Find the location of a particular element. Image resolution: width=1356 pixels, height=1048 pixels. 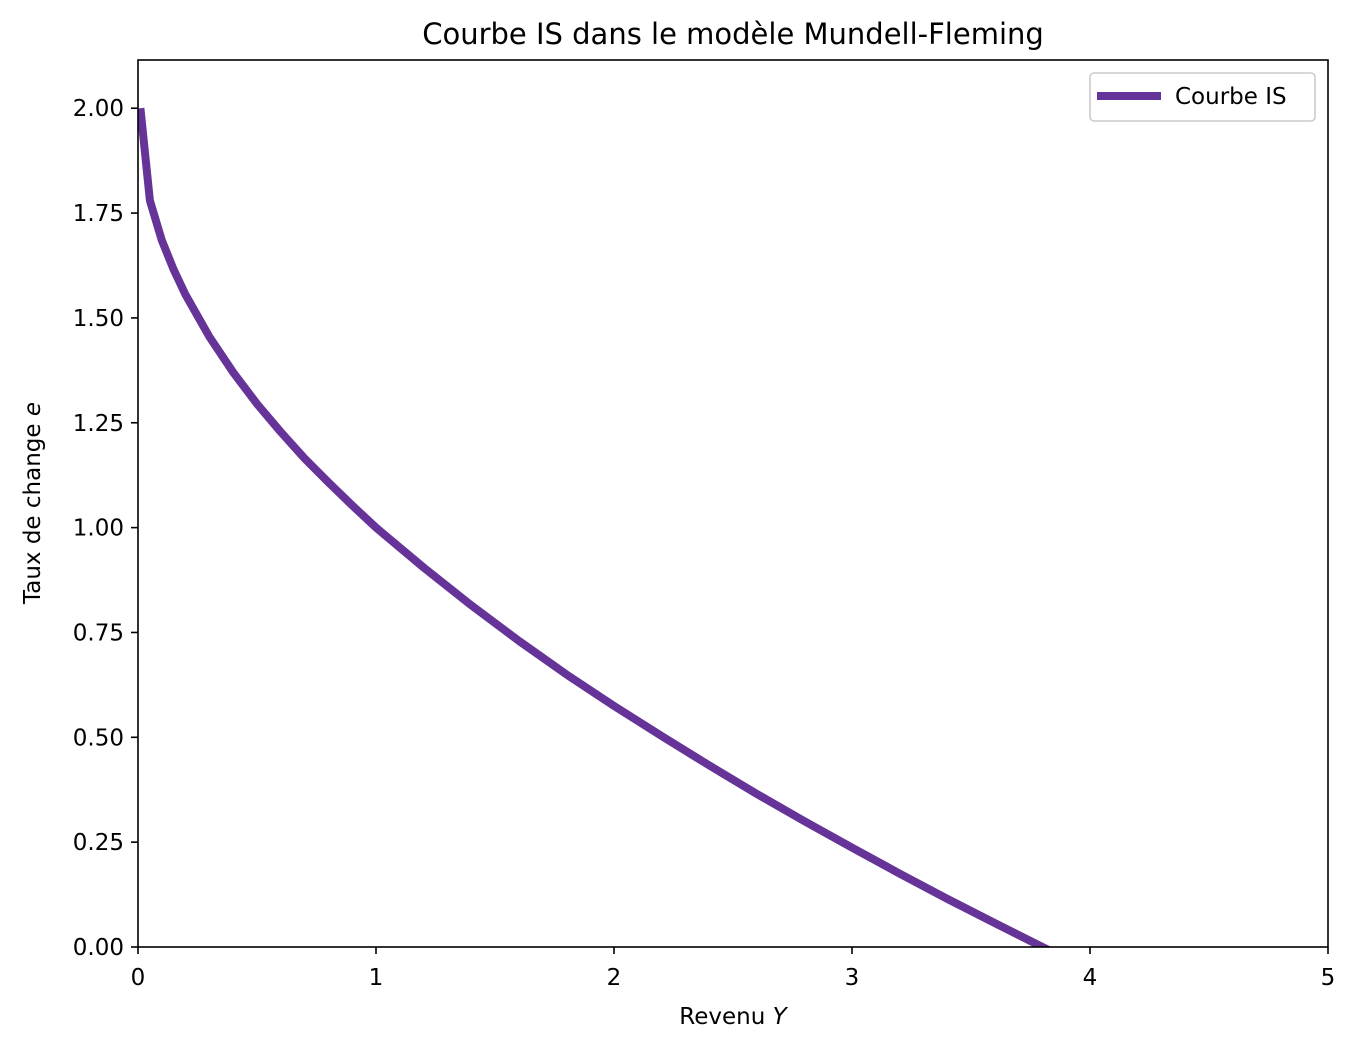

y-tick-label: 0.00 is located at coordinates (98, 948).